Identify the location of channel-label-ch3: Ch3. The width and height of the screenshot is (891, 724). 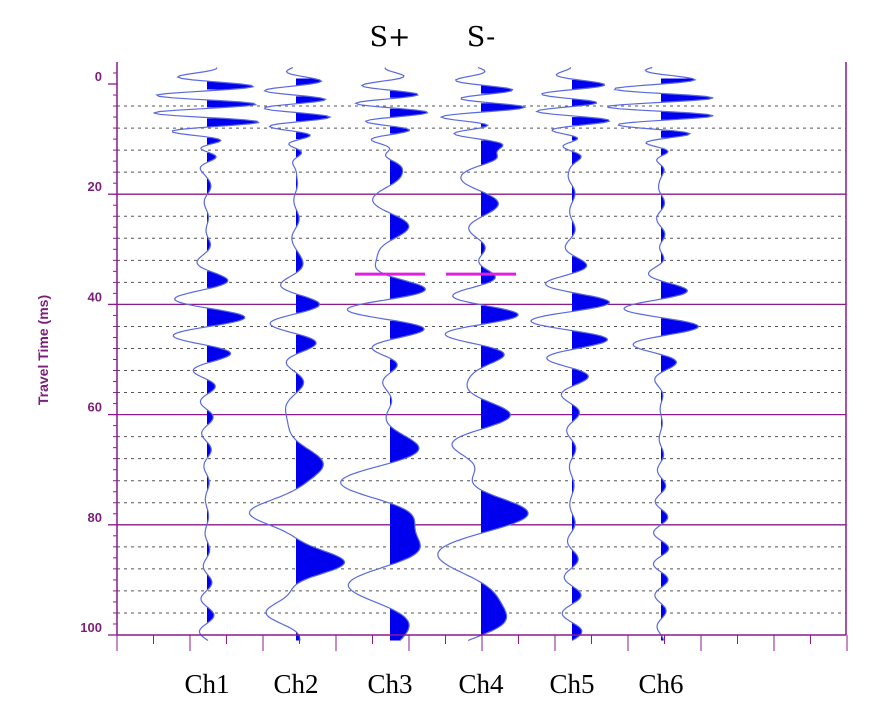
(389, 684).